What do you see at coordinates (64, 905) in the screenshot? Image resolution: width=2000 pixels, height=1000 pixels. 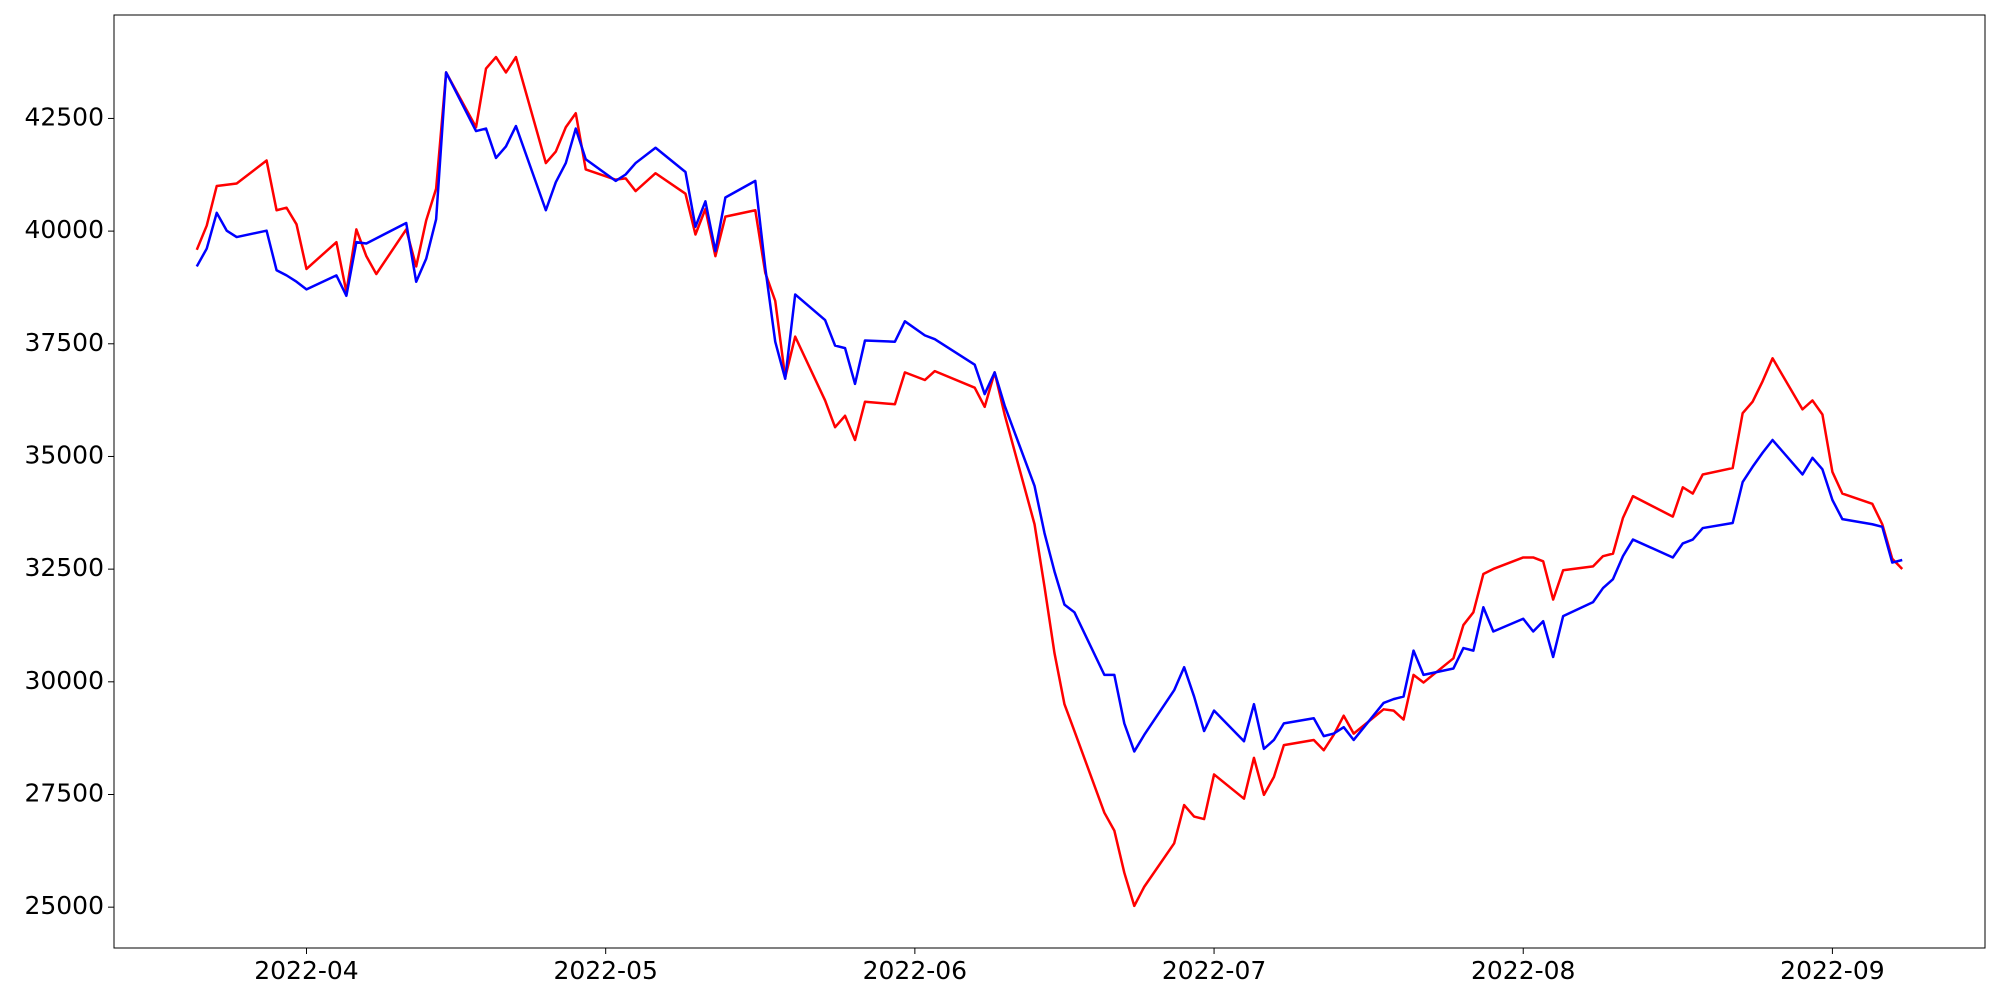 I see `y-tick-label: 25000` at bounding box center [64, 905].